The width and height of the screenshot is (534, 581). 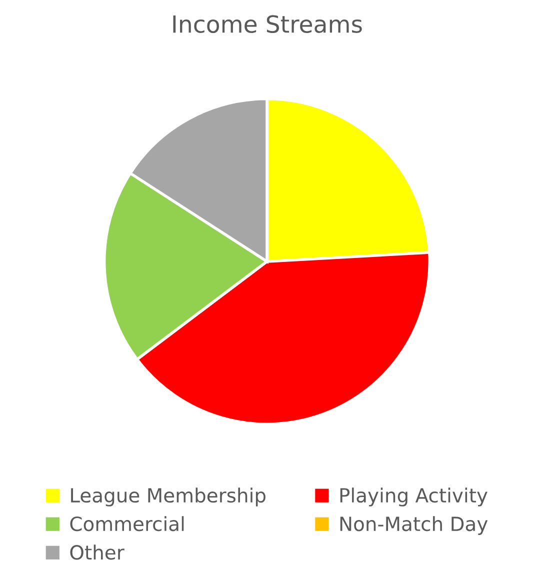 What do you see at coordinates (414, 525) in the screenshot?
I see `legend-label: Non-Match Day` at bounding box center [414, 525].